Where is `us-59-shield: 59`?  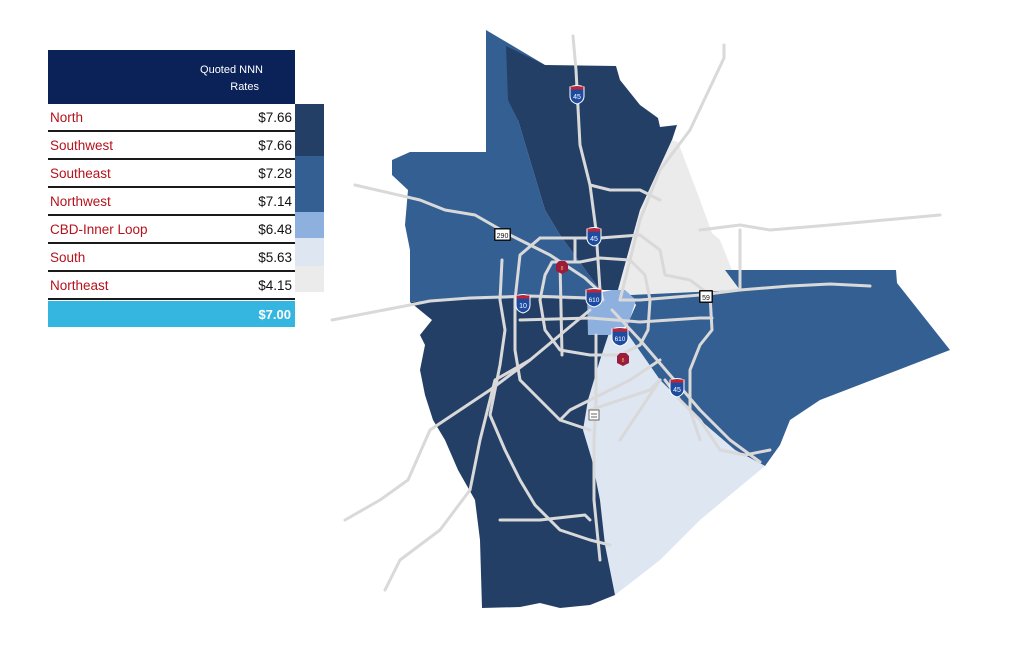 us-59-shield: 59 is located at coordinates (706, 296).